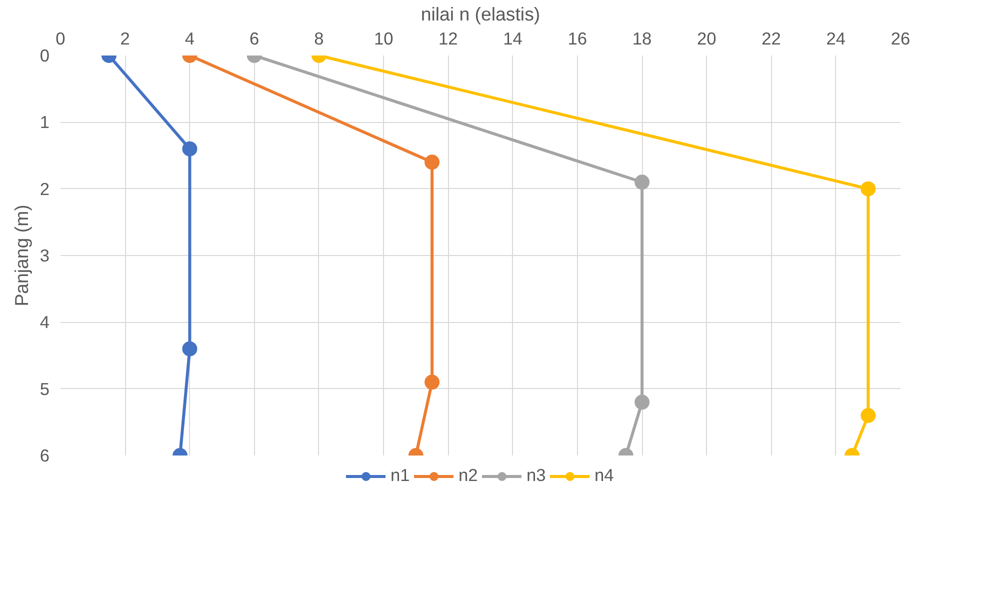 The width and height of the screenshot is (987, 596). What do you see at coordinates (319, 38) in the screenshot?
I see `x-tick-label: 8` at bounding box center [319, 38].